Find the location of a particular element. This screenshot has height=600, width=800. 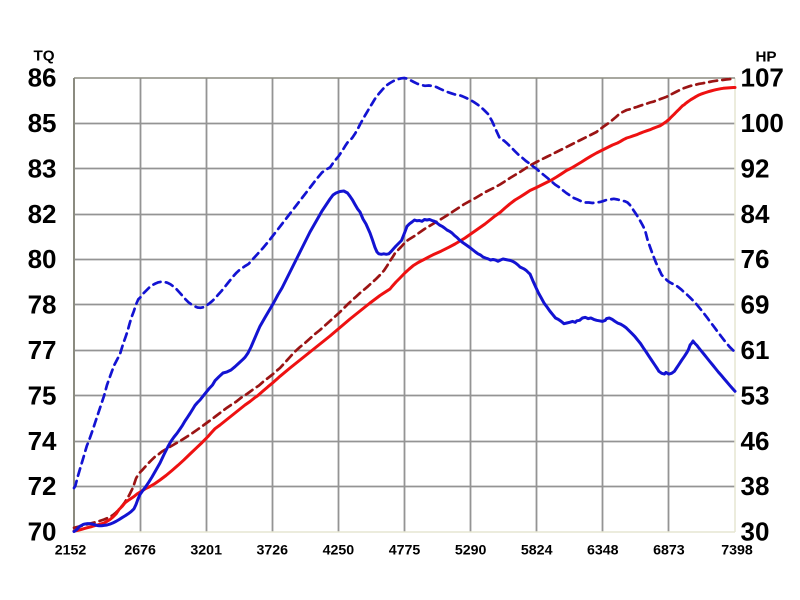

svg-text: 4775 is located at coordinates (405, 551).